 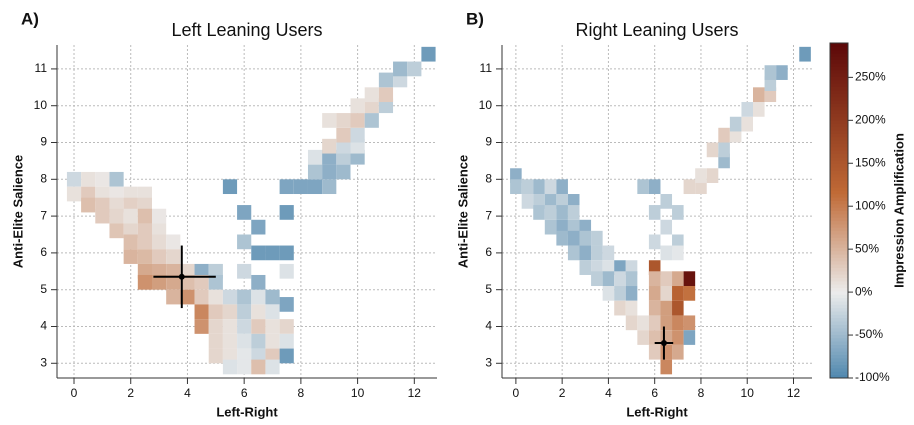 What do you see at coordinates (41, 105) in the screenshot?
I see `y-tick-label: 10` at bounding box center [41, 105].